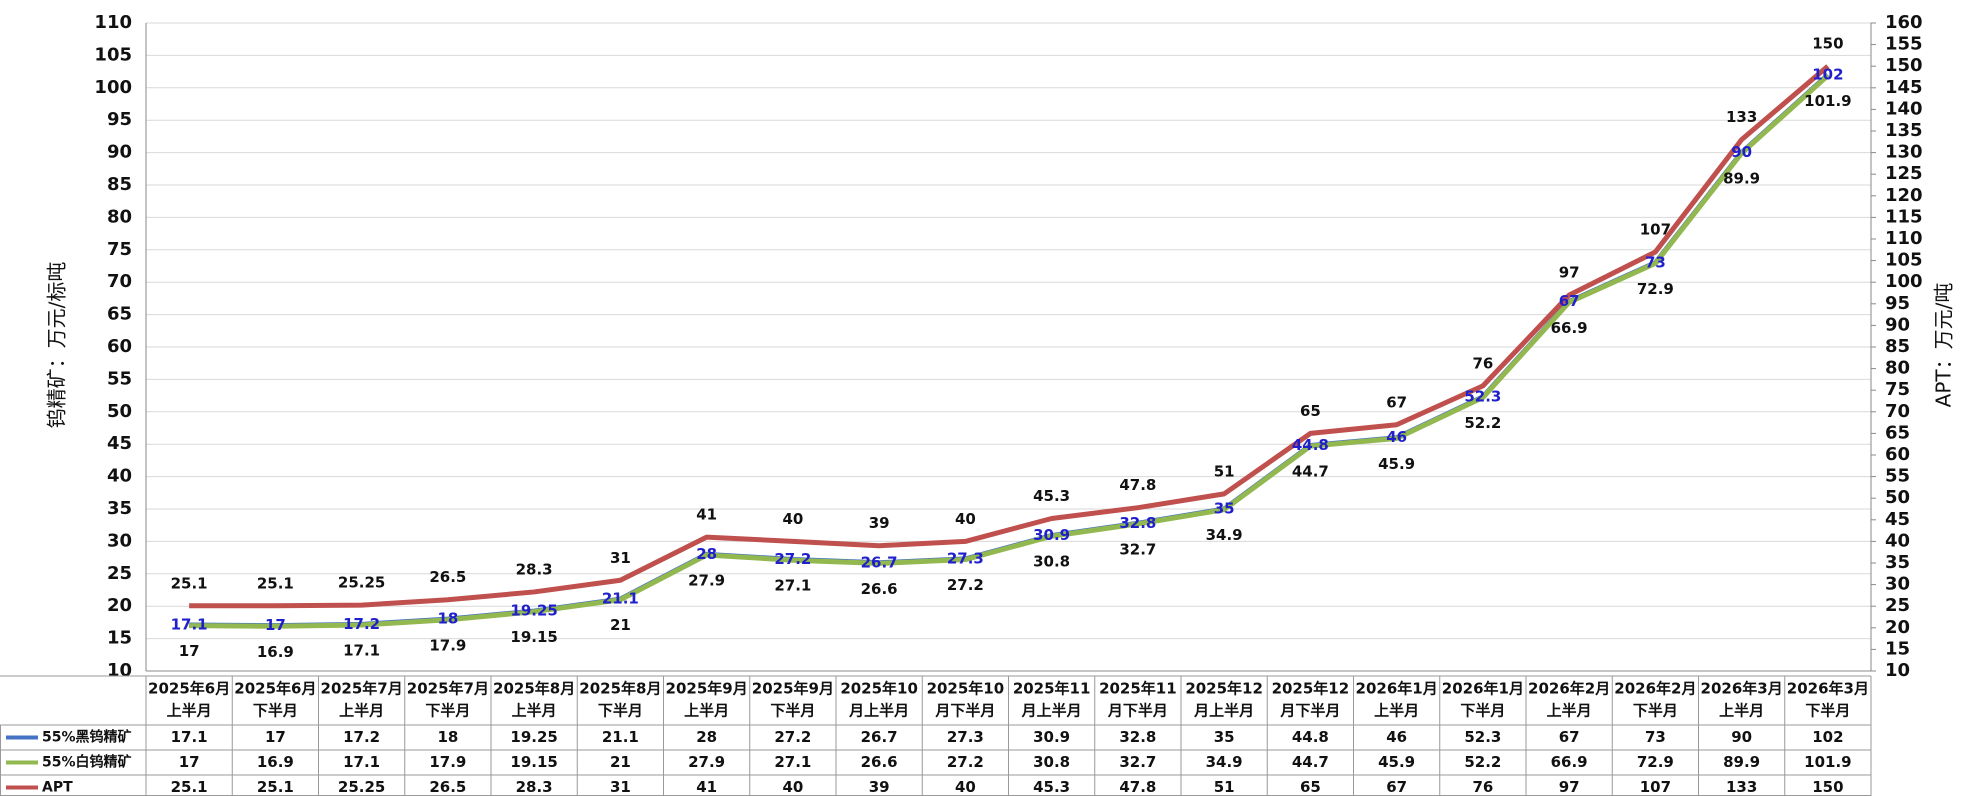  I want to click on y-tick-label: 35, so click(119, 508).